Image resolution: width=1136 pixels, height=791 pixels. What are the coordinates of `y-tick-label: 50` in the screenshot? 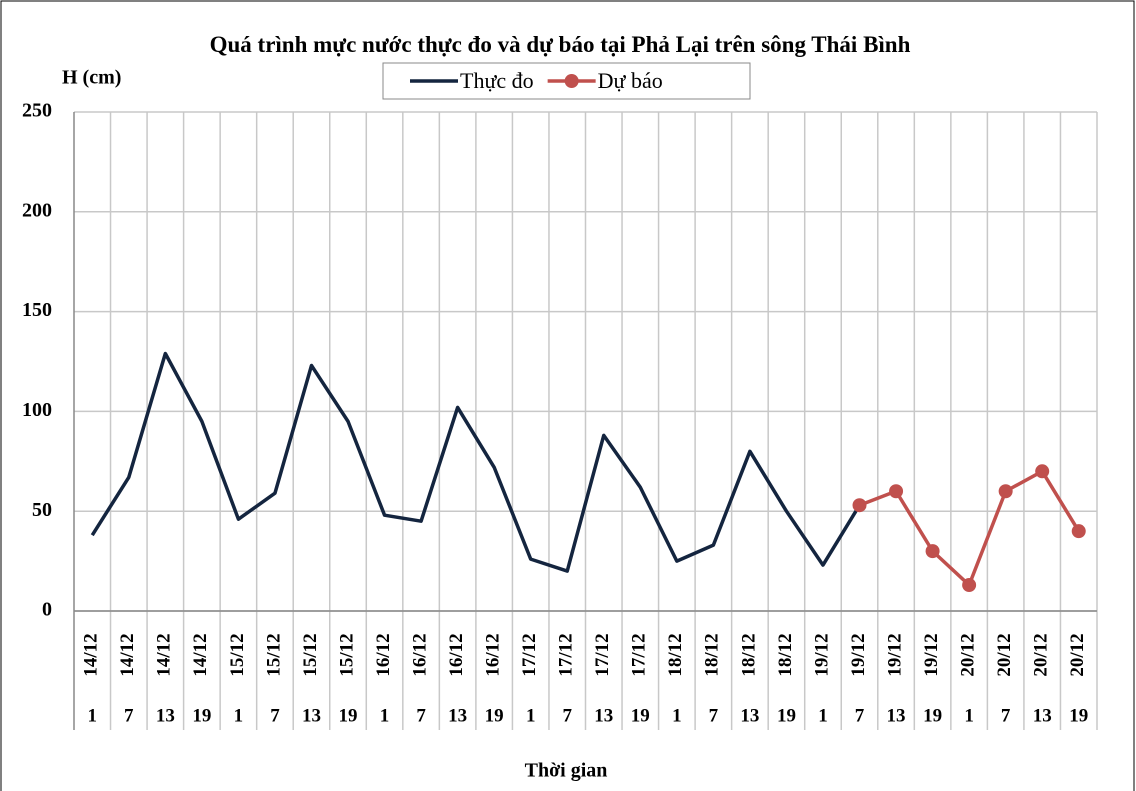 It's located at (42, 510).